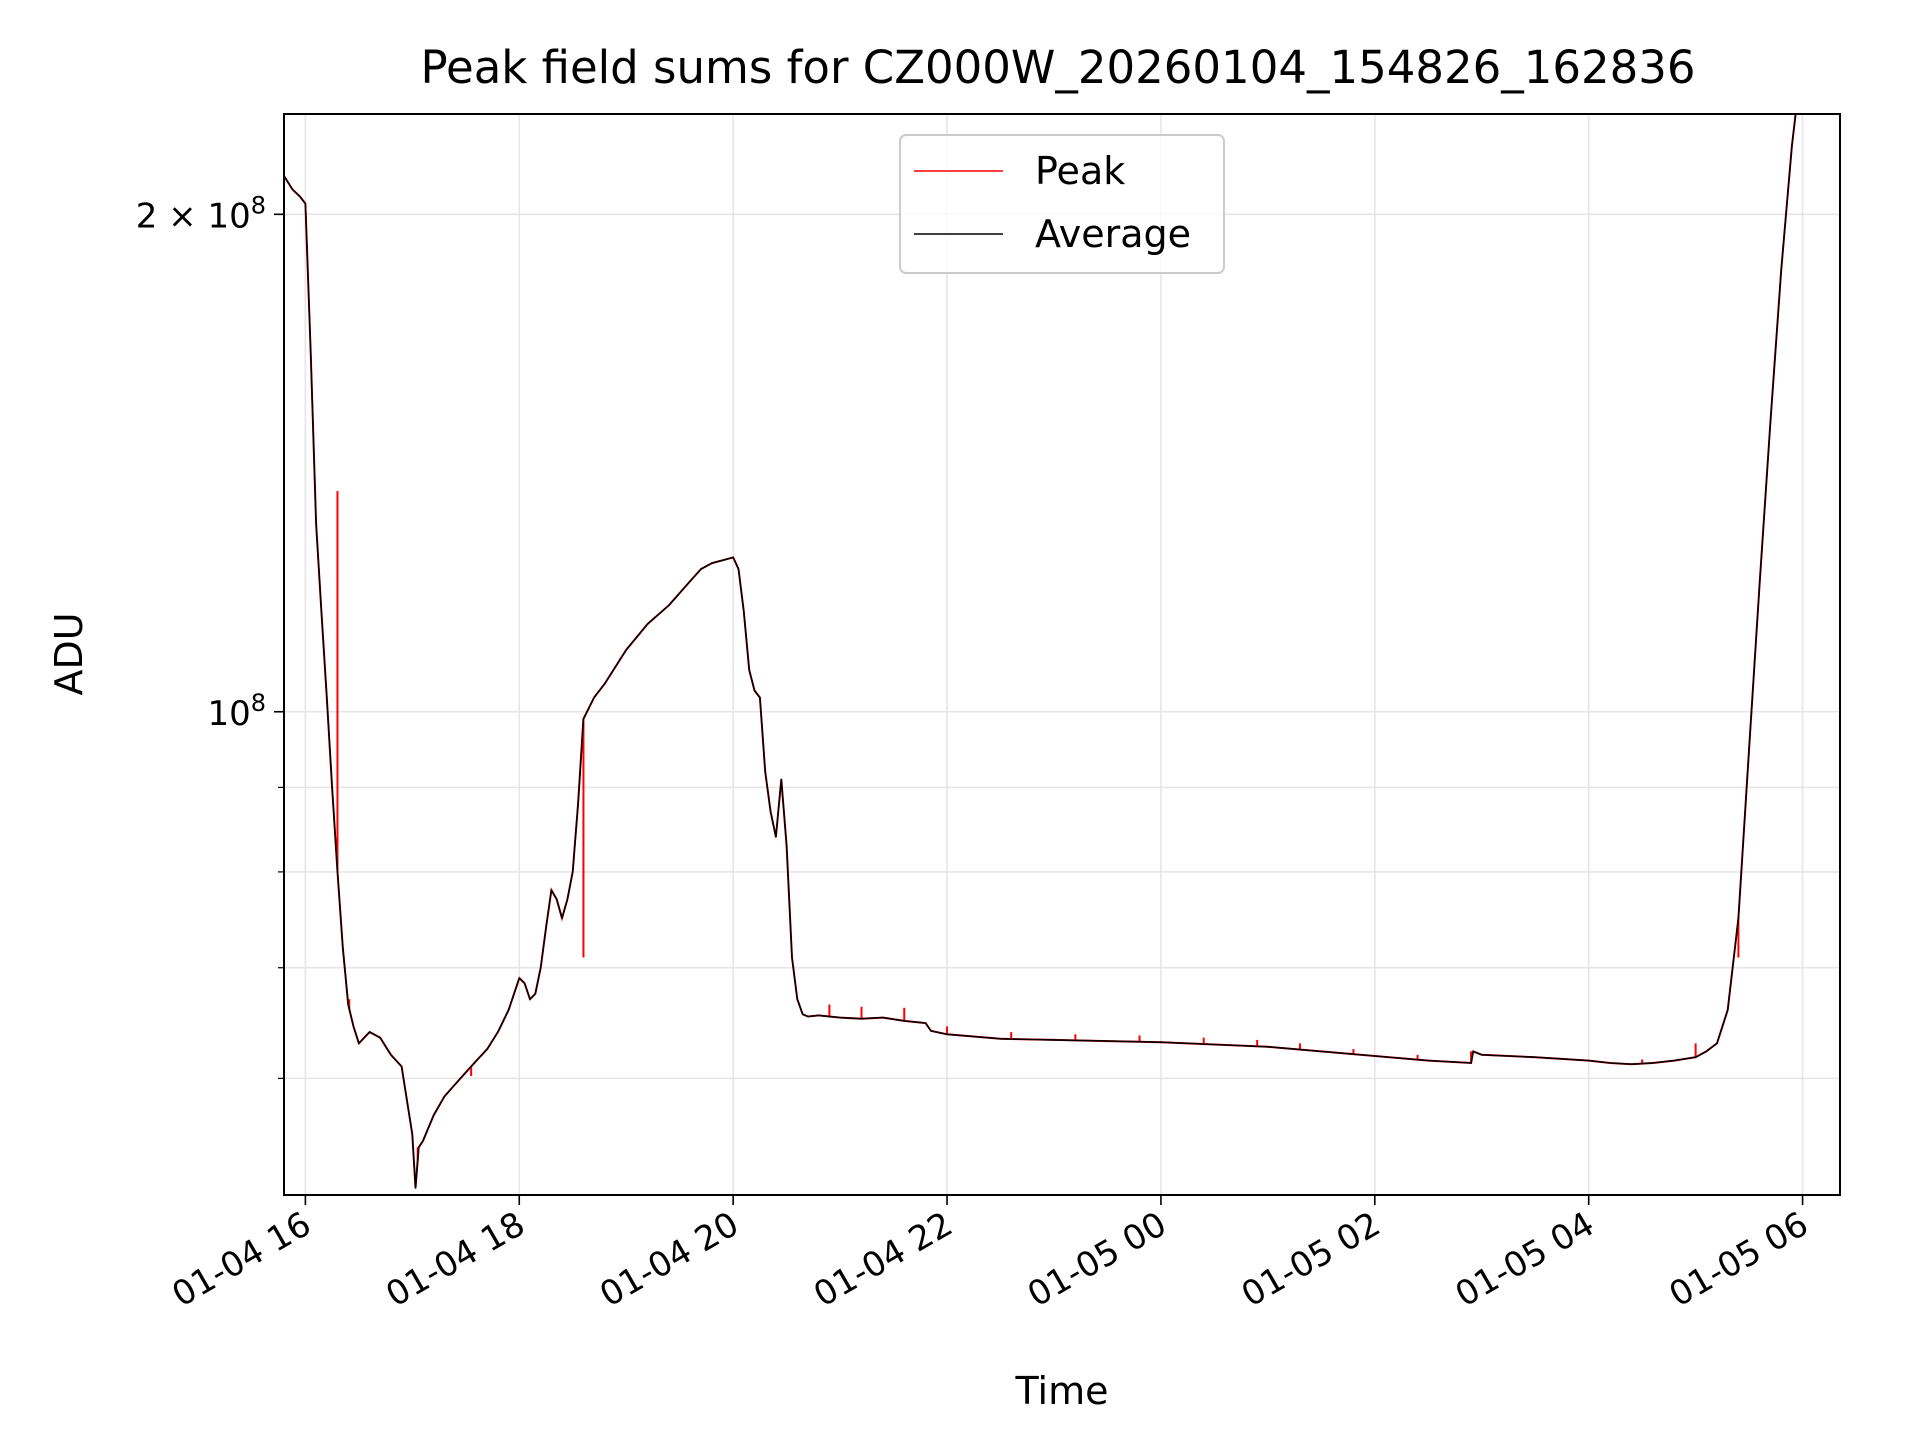  What do you see at coordinates (69, 653) in the screenshot?
I see `y-axis-label: ADU` at bounding box center [69, 653].